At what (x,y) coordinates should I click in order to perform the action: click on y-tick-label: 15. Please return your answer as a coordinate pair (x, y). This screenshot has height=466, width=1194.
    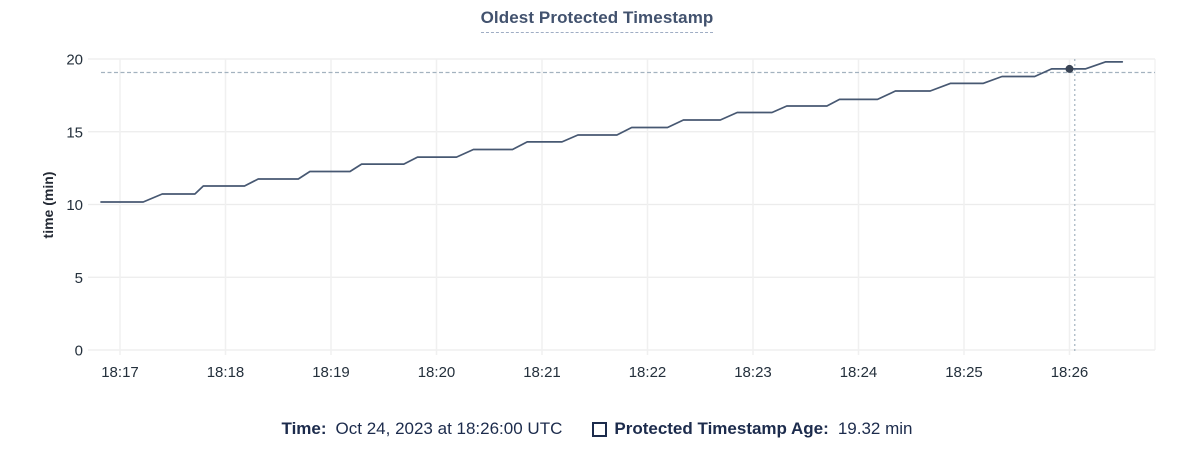
    Looking at the image, I should click on (74, 132).